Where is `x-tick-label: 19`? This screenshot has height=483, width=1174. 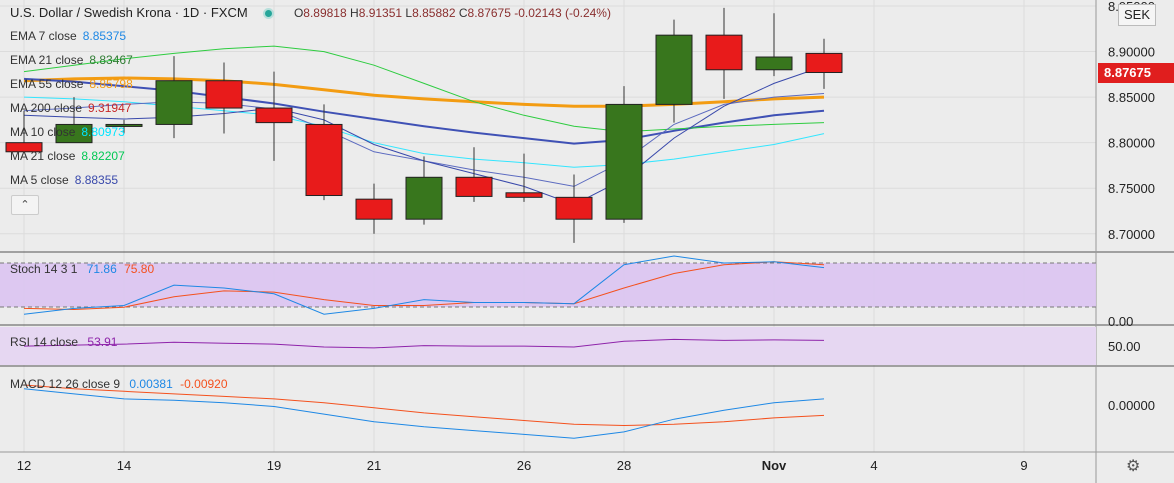 x-tick-label: 19 is located at coordinates (274, 465).